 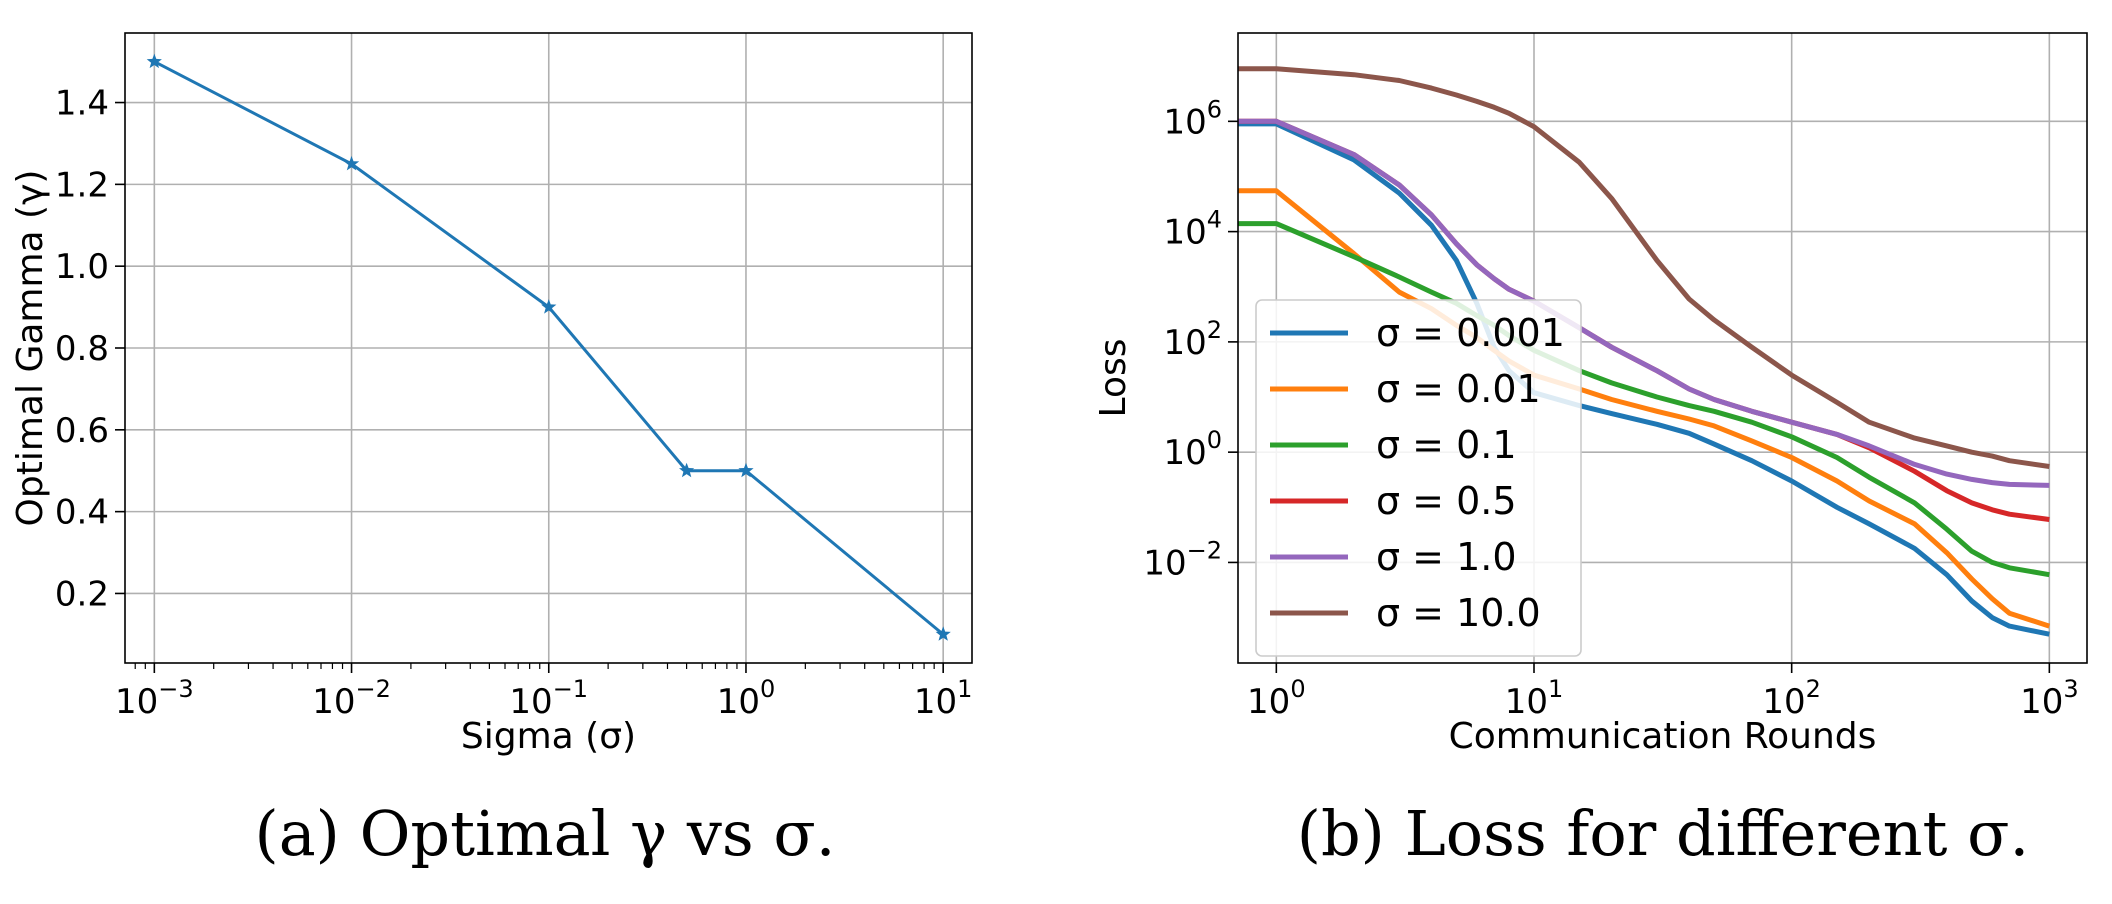 What do you see at coordinates (82, 349) in the screenshot?
I see `y-tick-label-3: 0.8` at bounding box center [82, 349].